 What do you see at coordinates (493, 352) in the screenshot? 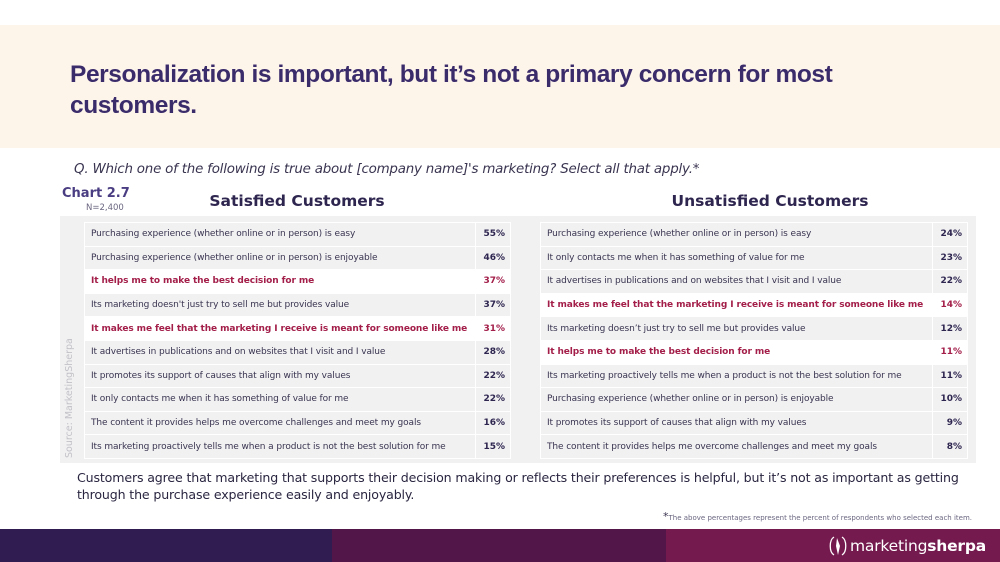
I see `row-percent: 28%` at bounding box center [493, 352].